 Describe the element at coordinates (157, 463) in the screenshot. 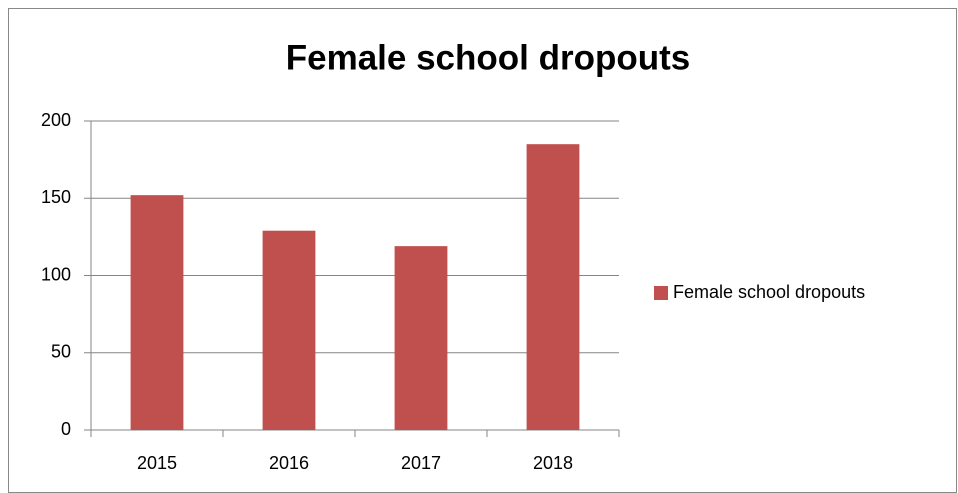

I see `x-tick-label: 2015` at that location.